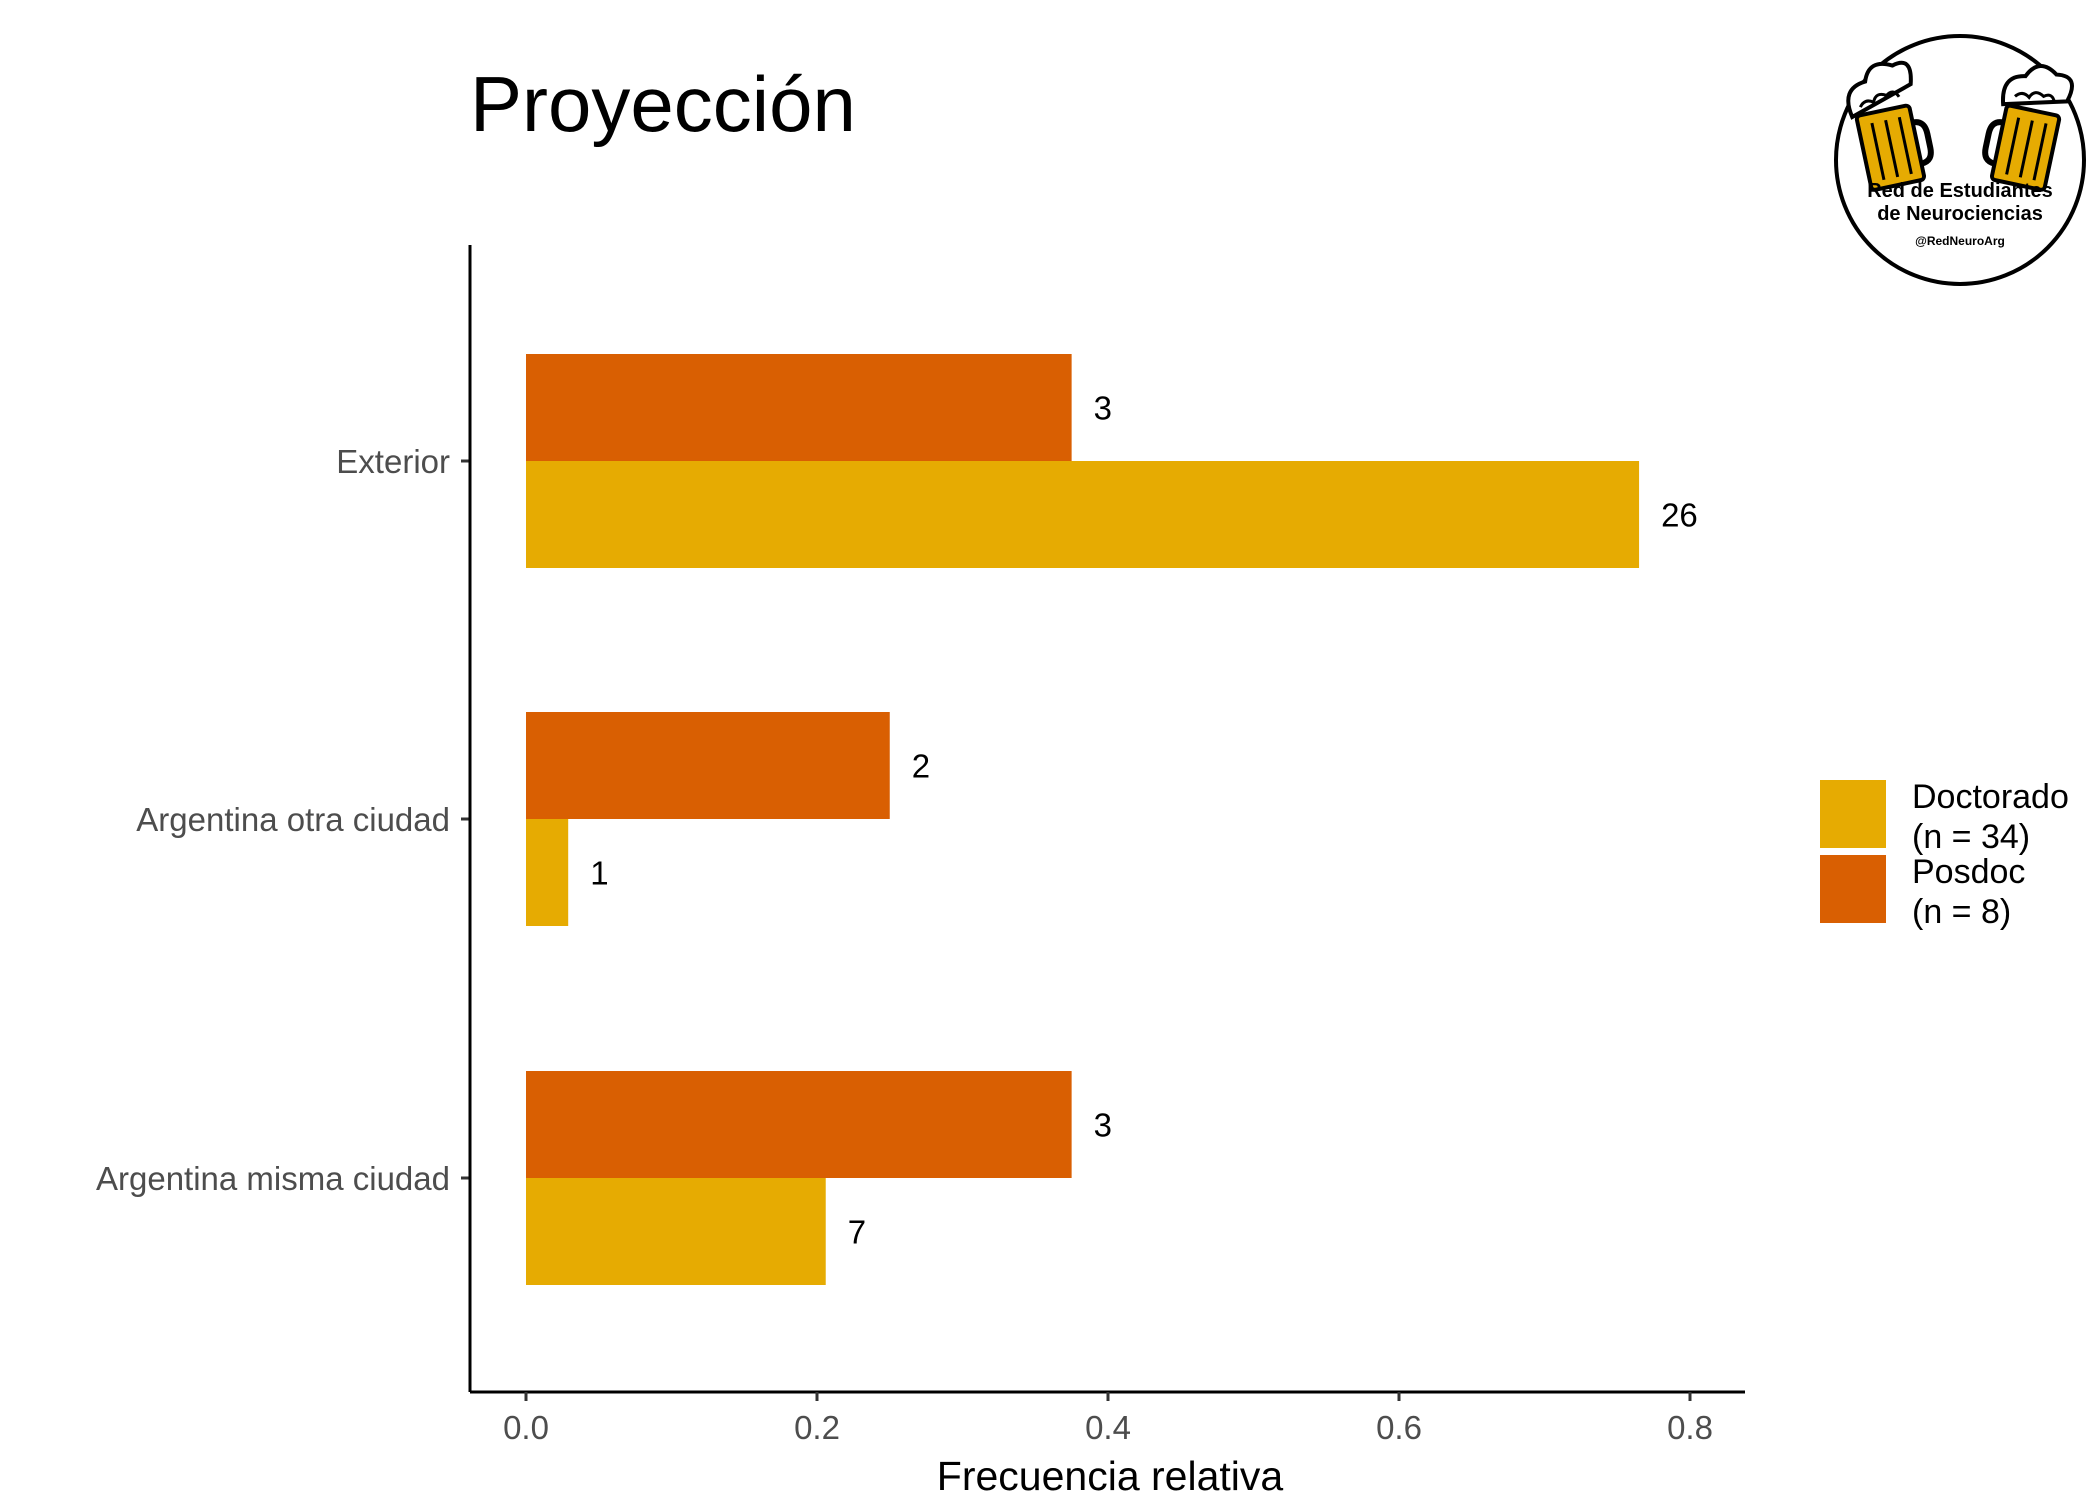  I want to click on logo-line1: Red de Estudiantes, so click(1960, 191).